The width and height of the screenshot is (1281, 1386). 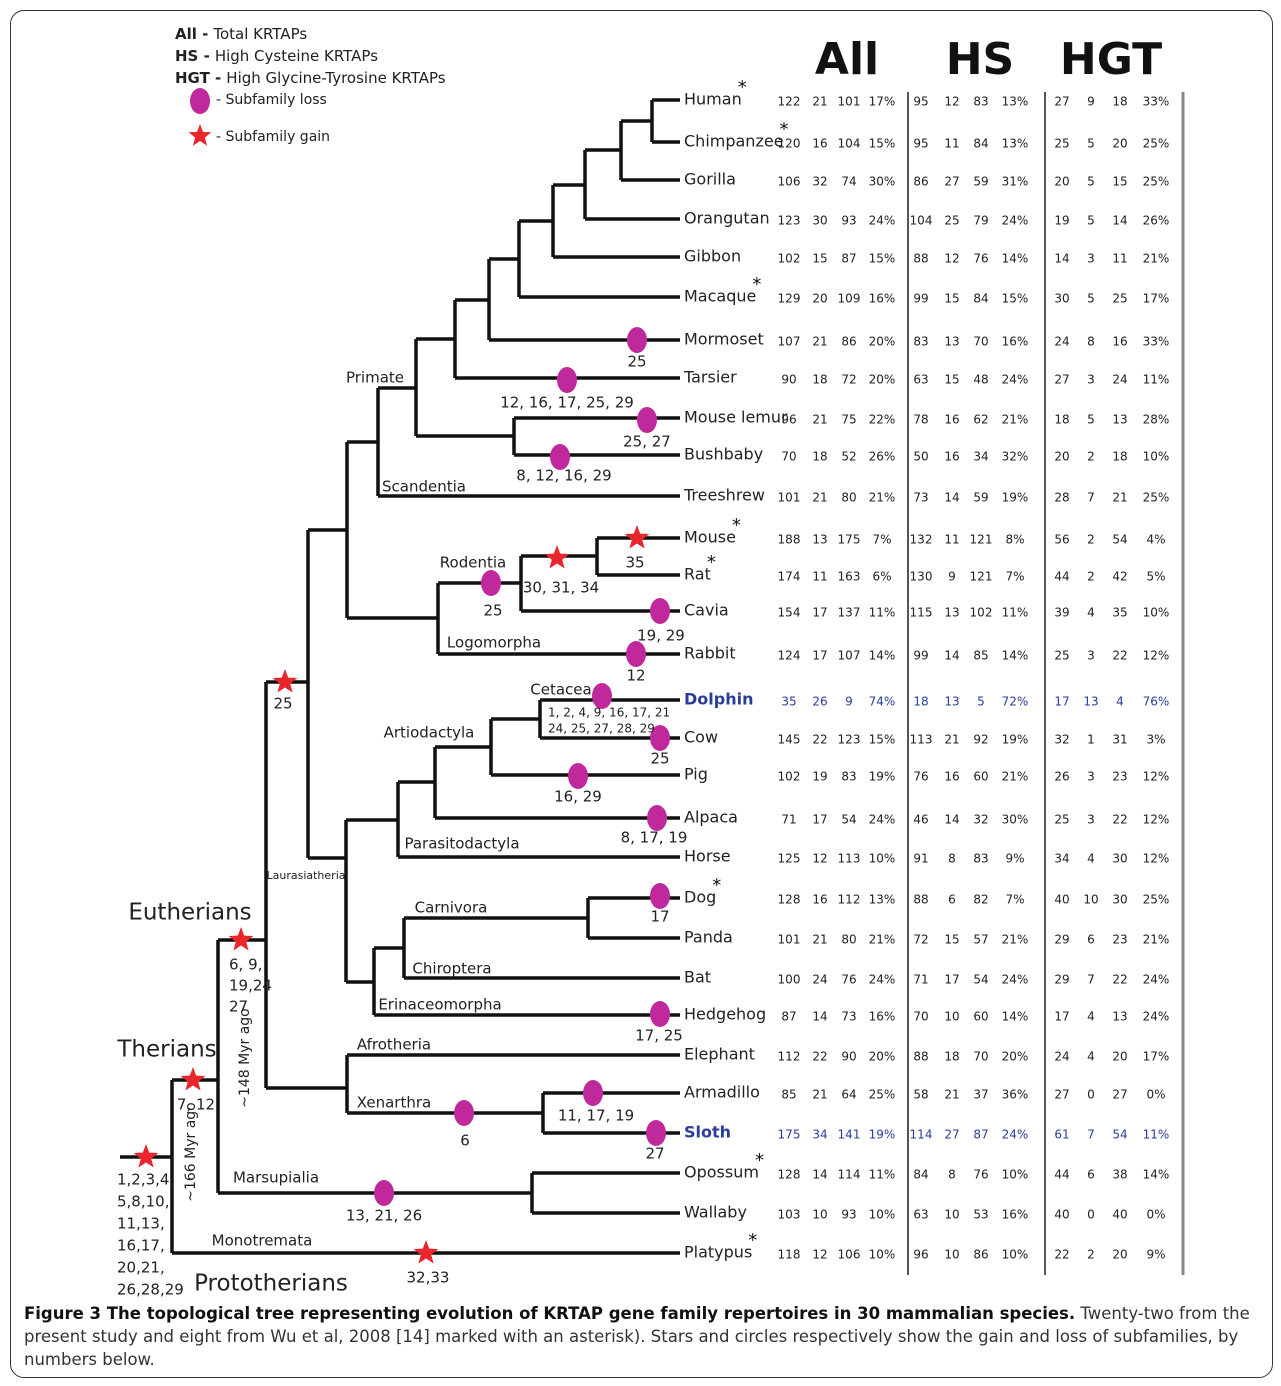 I want to click on group-label: Eutherians, so click(x=189, y=913).